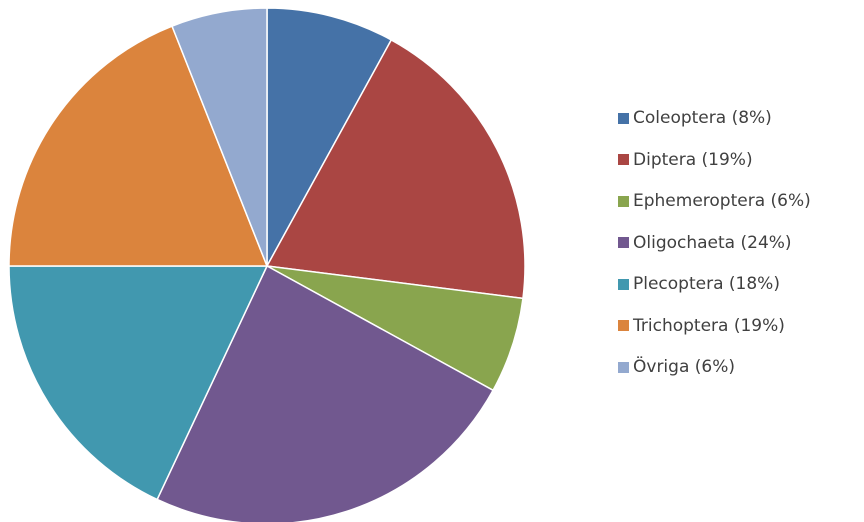 This screenshot has width=864, height=522. I want to click on legend-label: Coleoptera (8%), so click(702, 118).